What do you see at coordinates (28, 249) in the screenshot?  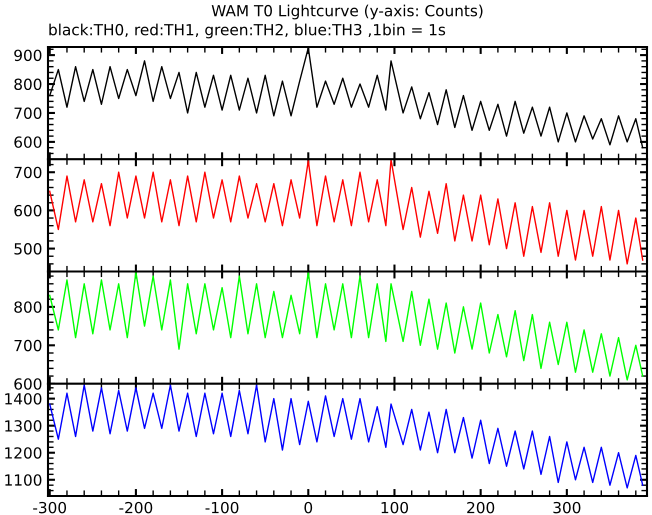 I see `y-tick-label: 500` at bounding box center [28, 249].